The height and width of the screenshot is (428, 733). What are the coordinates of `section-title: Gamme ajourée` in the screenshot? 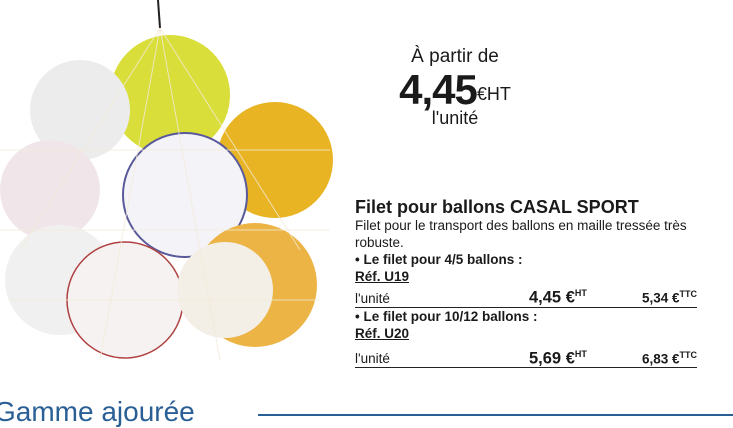 It's located at (97, 411).